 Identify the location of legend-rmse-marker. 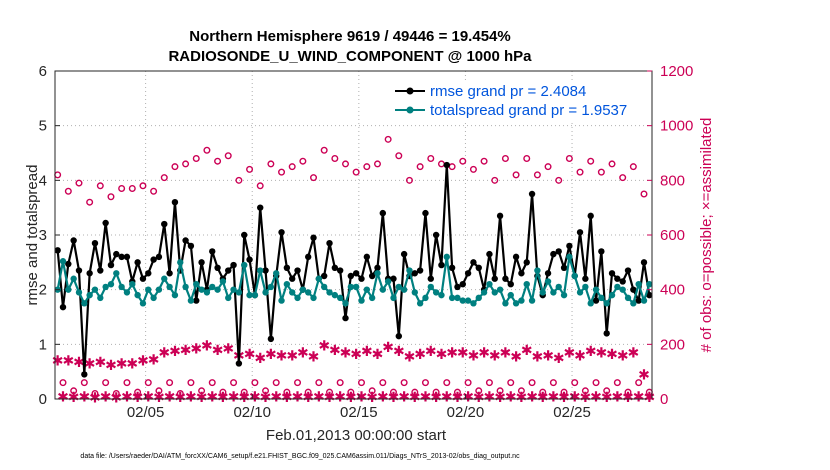
(410, 91).